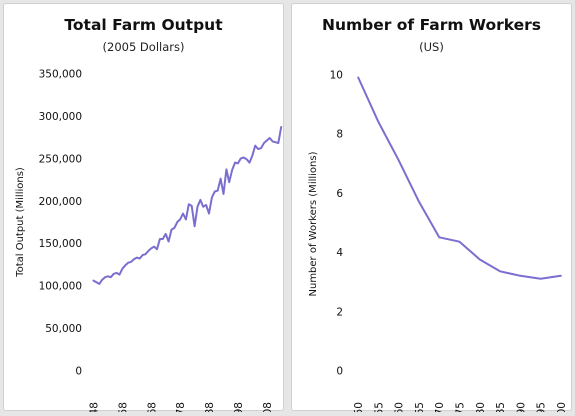  I want to click on y-tick-label: 4, so click(339, 253).